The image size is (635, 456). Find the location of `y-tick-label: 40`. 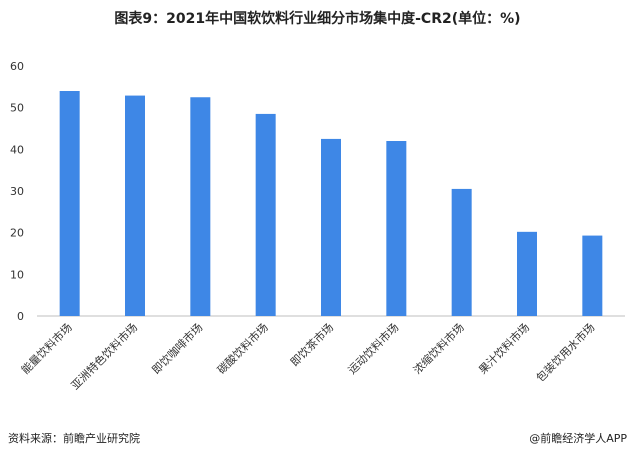

y-tick-label: 40 is located at coordinates (17, 149).